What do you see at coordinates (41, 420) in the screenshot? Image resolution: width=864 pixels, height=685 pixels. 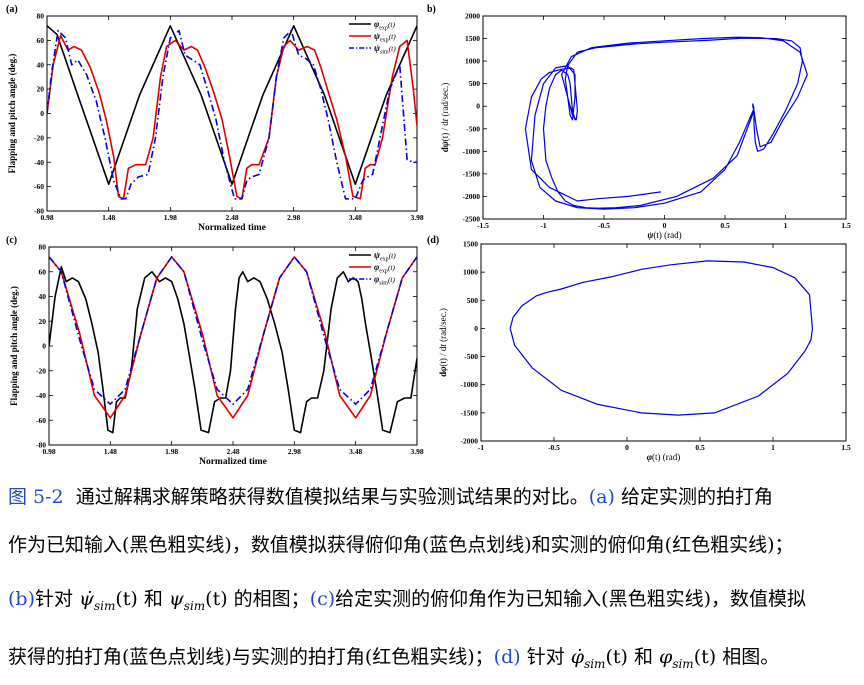 I see `y-tick-label: -60` at bounding box center [41, 420].